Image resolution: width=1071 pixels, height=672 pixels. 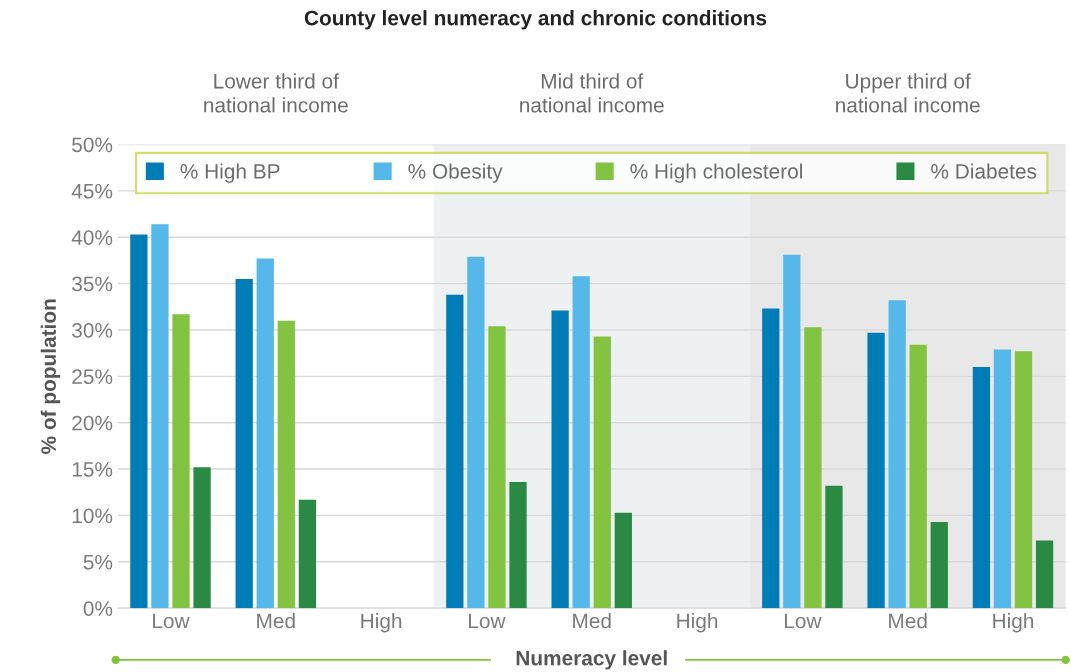 What do you see at coordinates (92, 330) in the screenshot?
I see `y-tick-label: 30%` at bounding box center [92, 330].